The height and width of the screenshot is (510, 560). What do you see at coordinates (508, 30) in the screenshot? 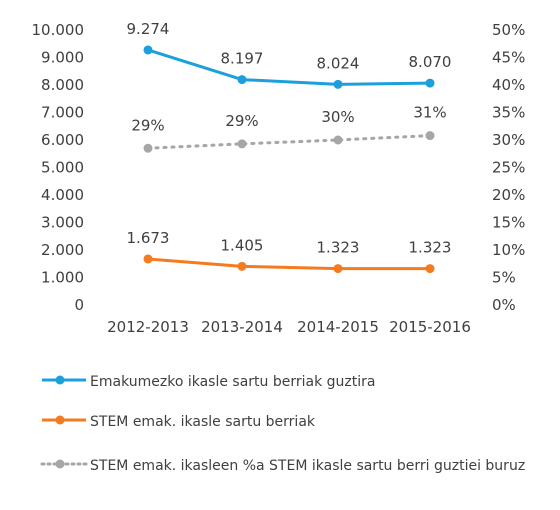
I see `y-right-tick-label: 50%` at bounding box center [508, 30].